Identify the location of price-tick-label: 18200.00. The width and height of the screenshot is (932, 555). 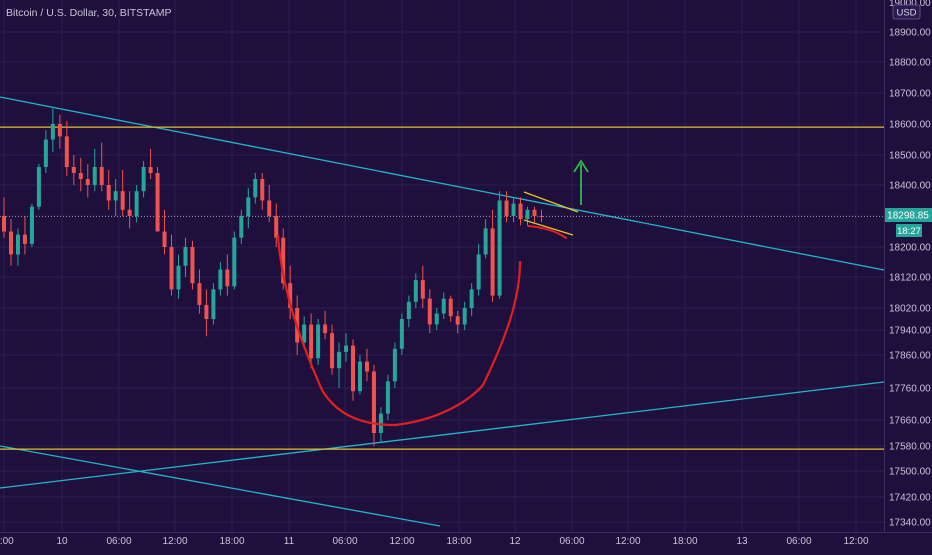
(910, 248).